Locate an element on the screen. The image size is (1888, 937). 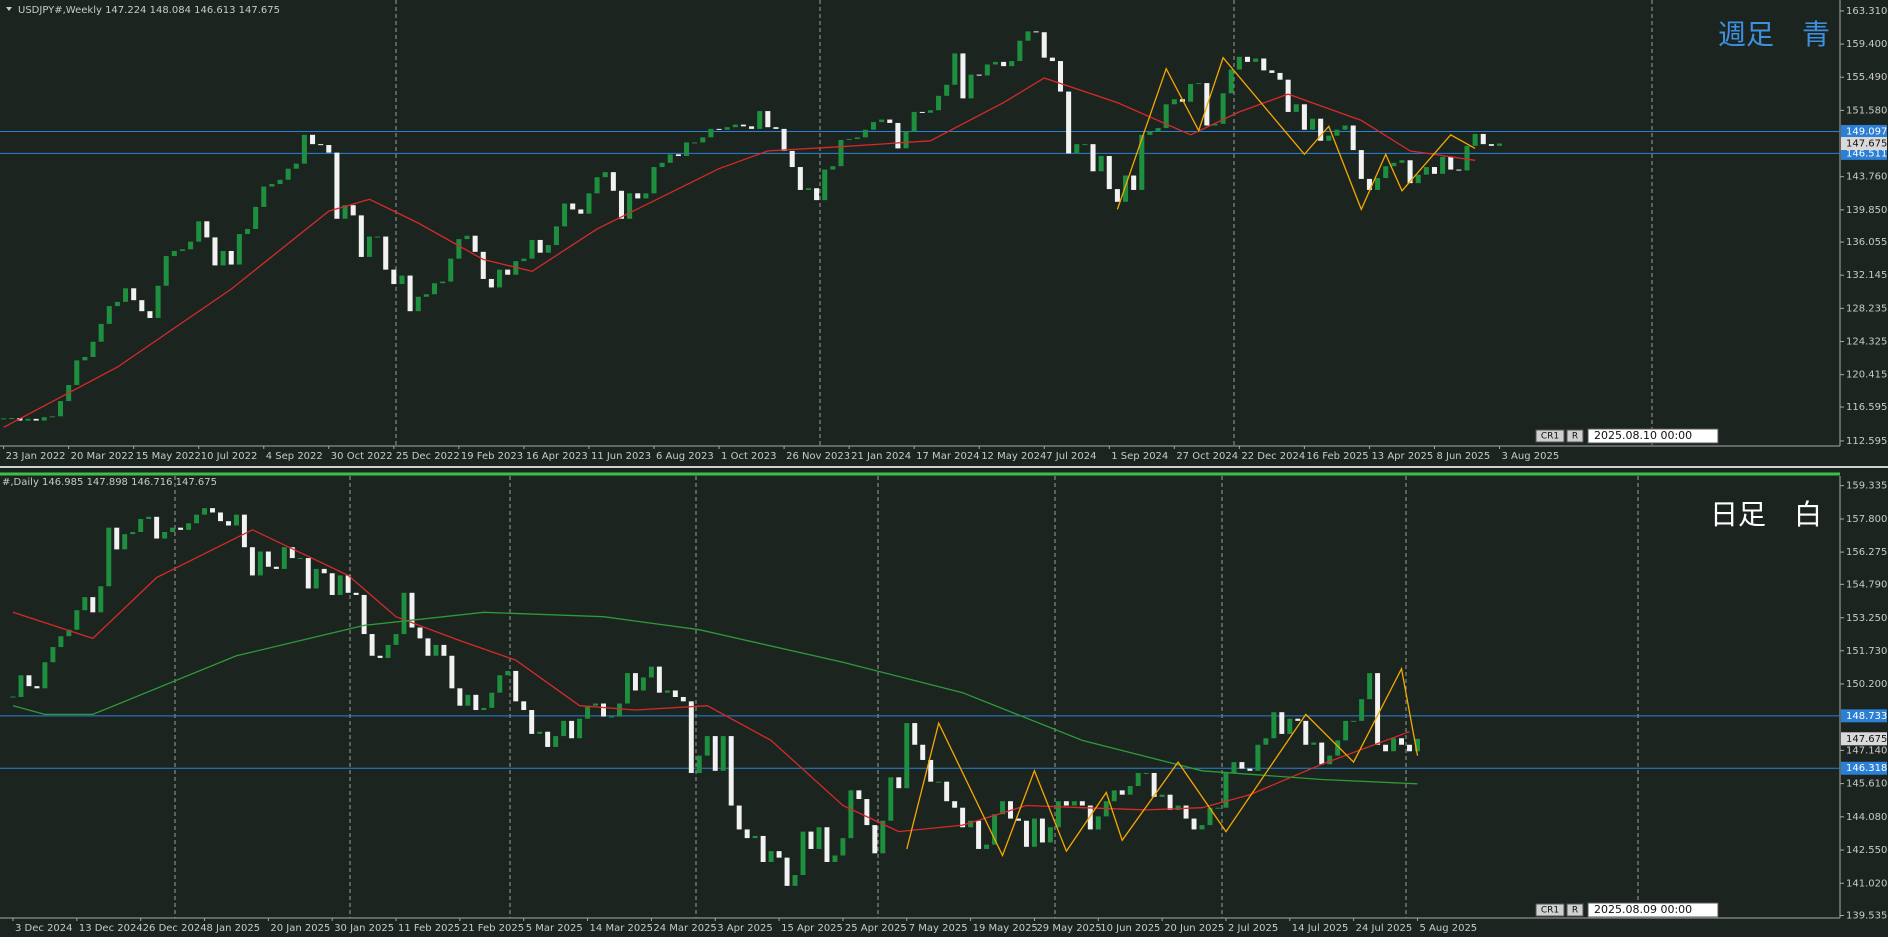
price-tag is located at coordinates (1864, 131).